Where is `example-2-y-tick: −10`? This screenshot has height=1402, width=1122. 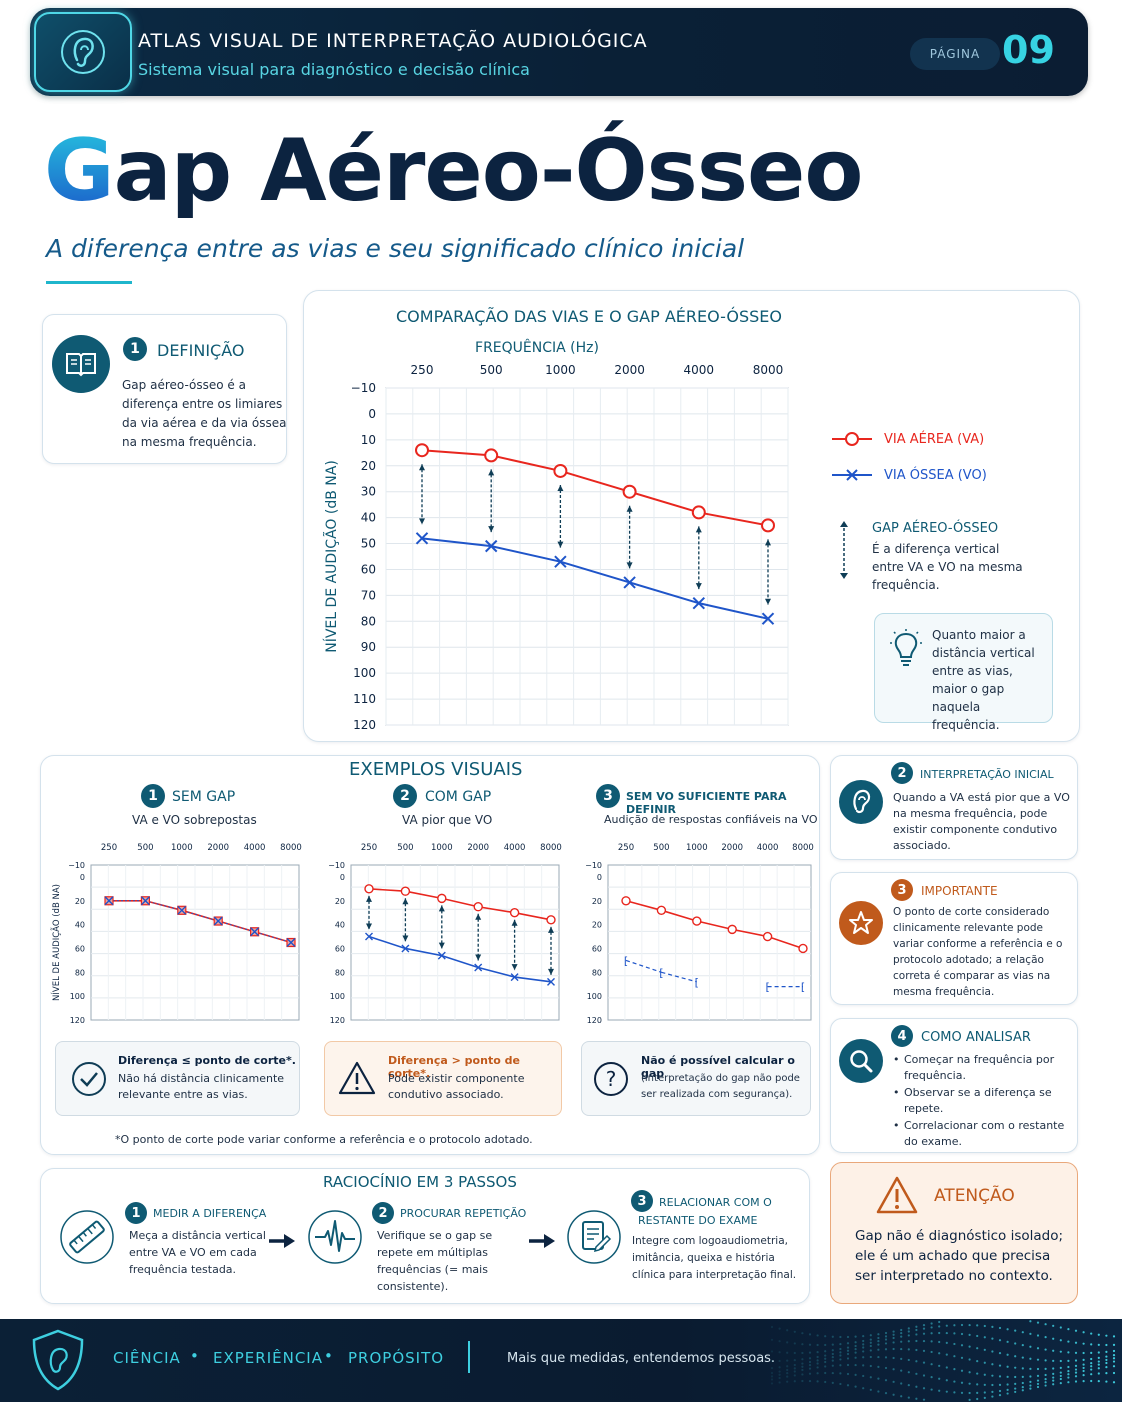
example-2-y-tick: −10 is located at coordinates (336, 865).